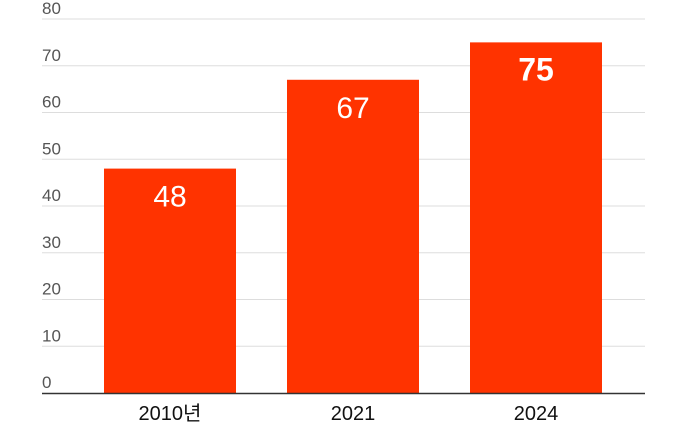 The width and height of the screenshot is (686, 440). Describe the element at coordinates (51, 102) in the screenshot. I see `y-tick-label: 60` at that location.